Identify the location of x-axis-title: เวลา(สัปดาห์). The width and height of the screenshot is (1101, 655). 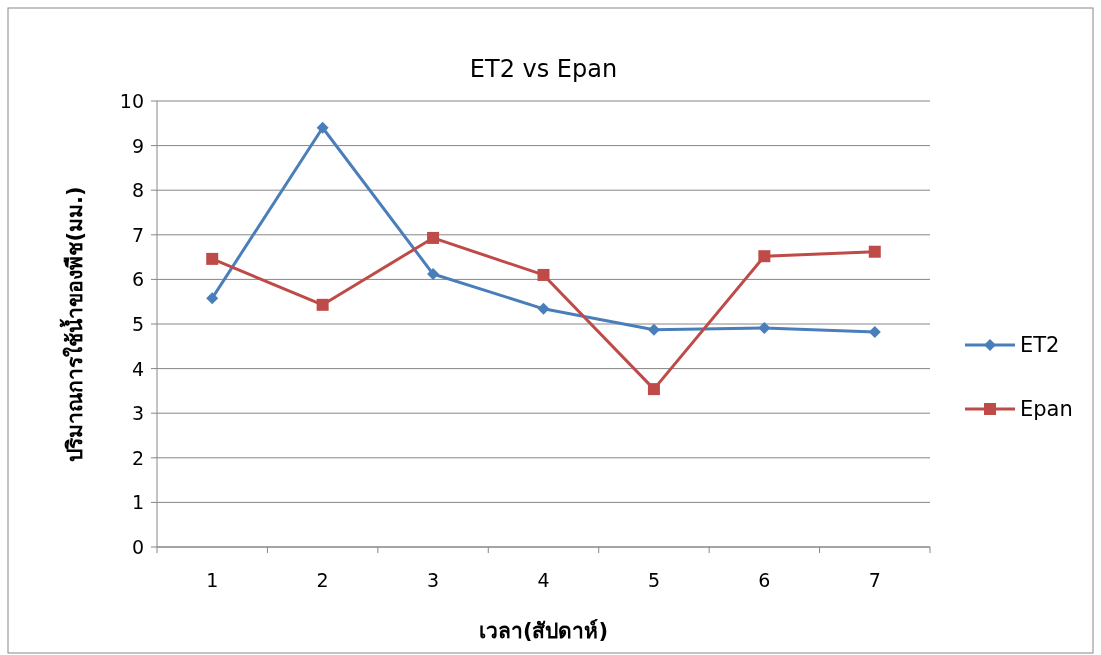
(543, 631).